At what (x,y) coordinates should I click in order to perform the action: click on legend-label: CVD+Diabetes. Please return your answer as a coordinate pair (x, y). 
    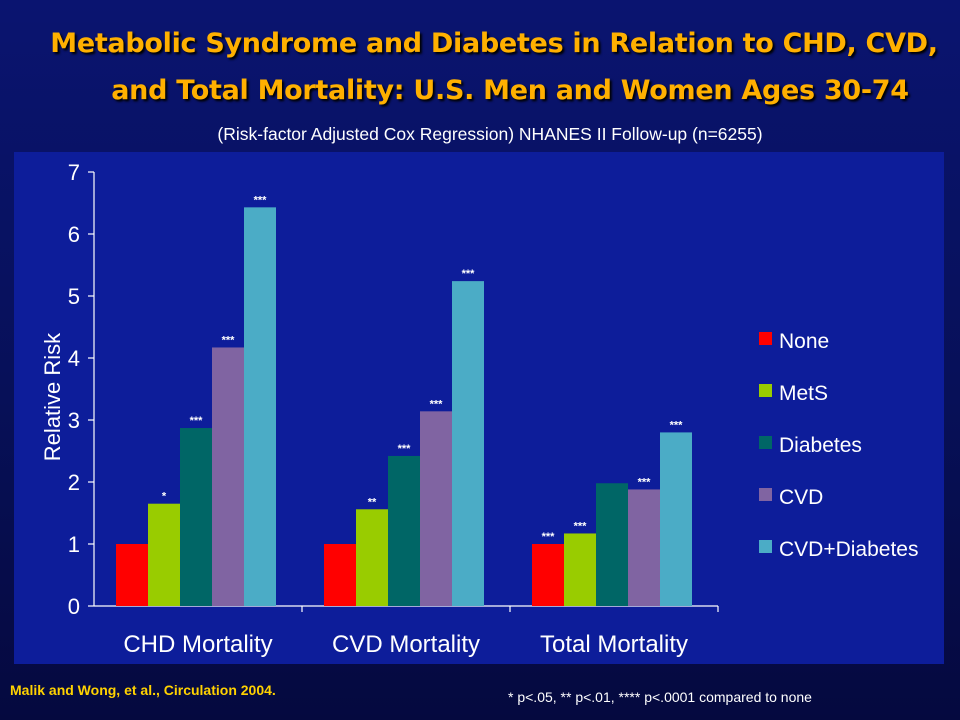
    Looking at the image, I should click on (848, 549).